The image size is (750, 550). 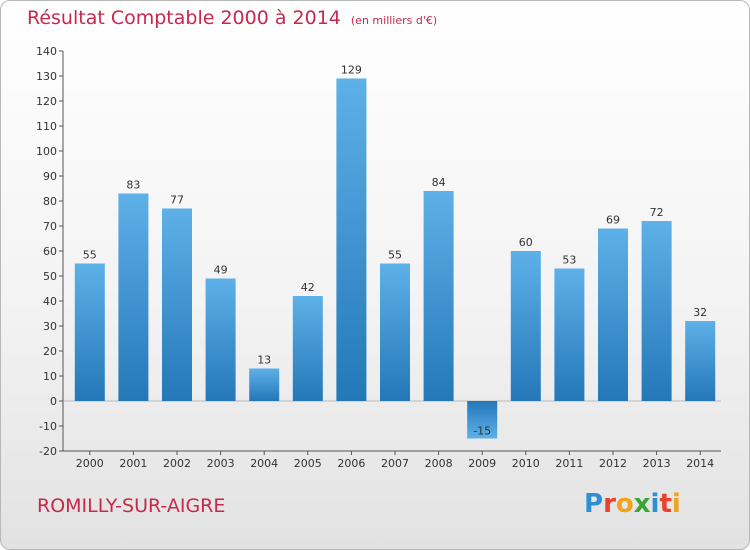 I want to click on y-tick-label: 20, so click(x=50, y=351).